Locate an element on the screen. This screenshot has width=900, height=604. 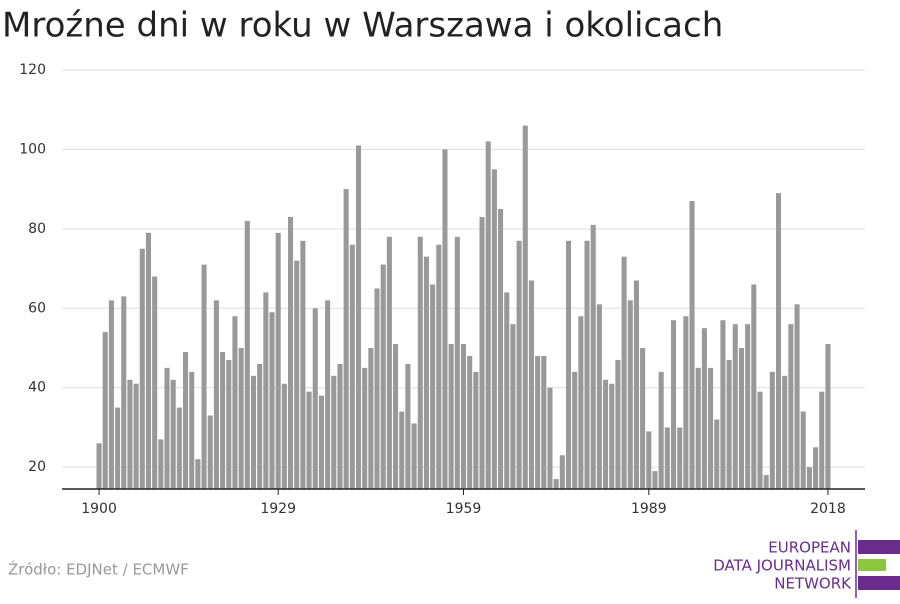
x-tick-label: 2018 is located at coordinates (828, 509).